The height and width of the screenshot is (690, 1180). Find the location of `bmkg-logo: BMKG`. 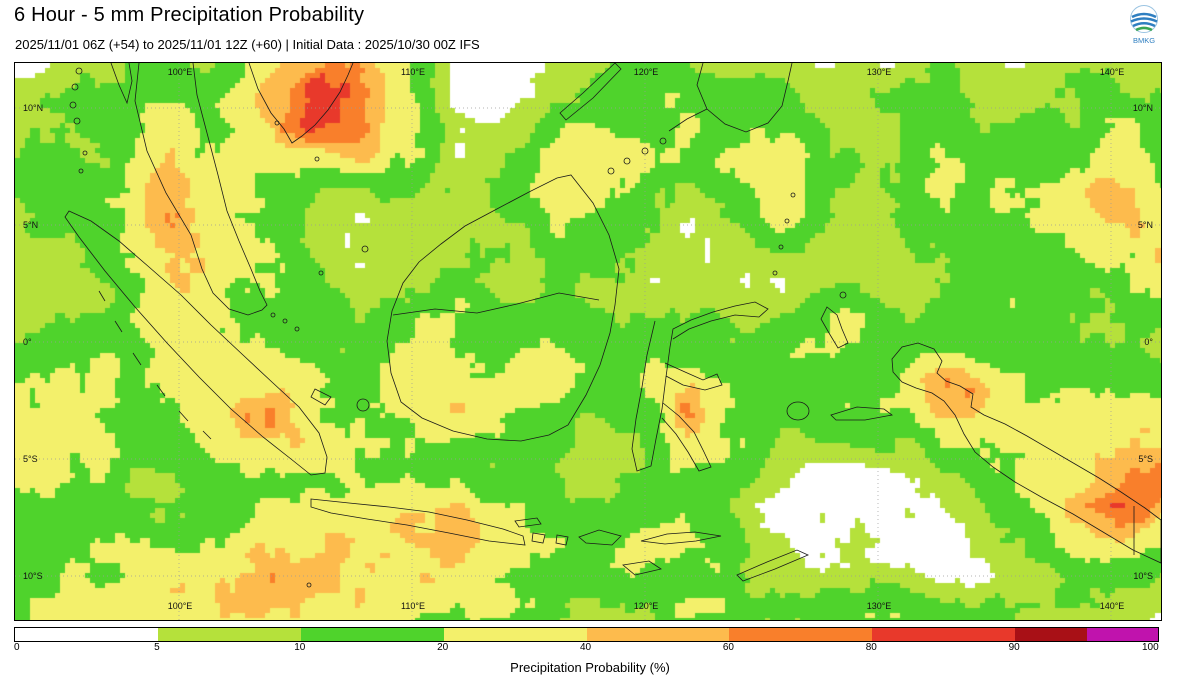

bmkg-logo: BMKG is located at coordinates (1144, 25).